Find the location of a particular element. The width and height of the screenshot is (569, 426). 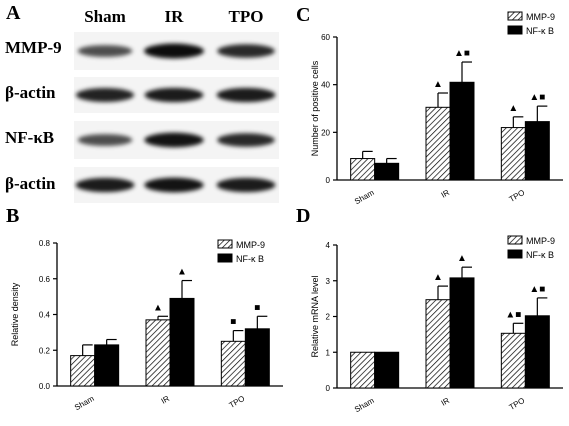

panel-a-letter: A is located at coordinates (13, 13).